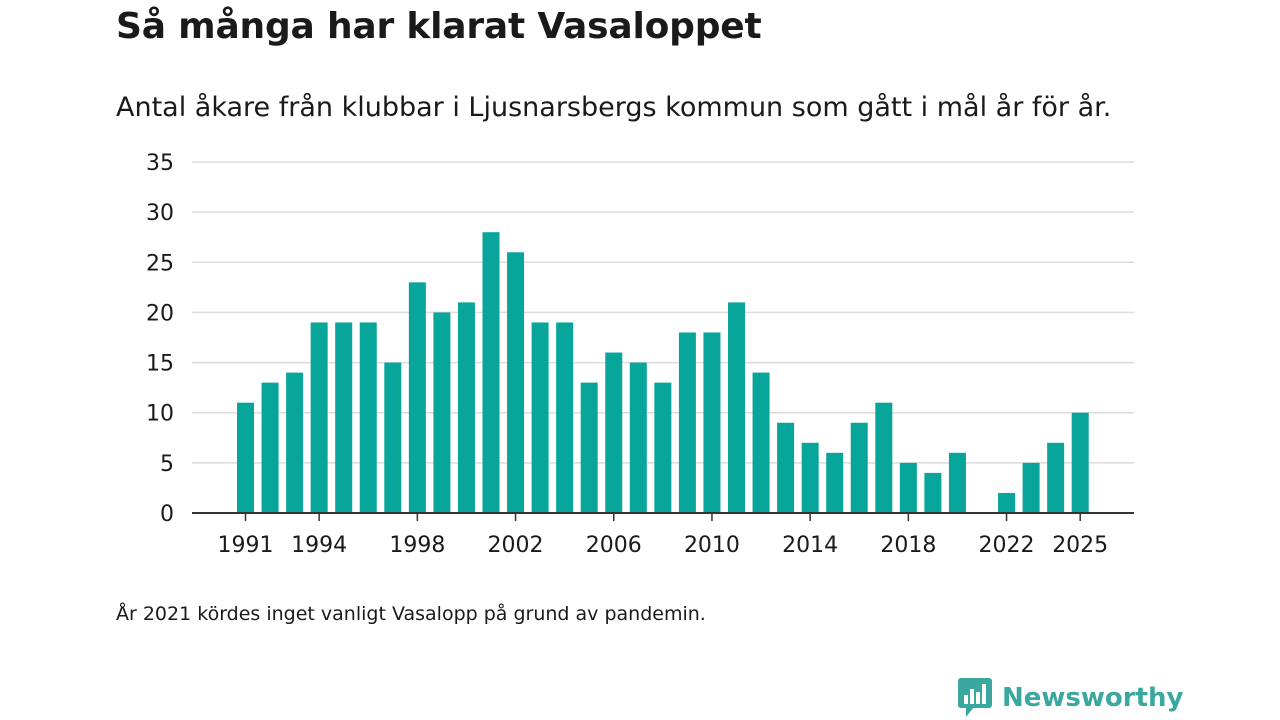  What do you see at coordinates (160, 263) in the screenshot?
I see `y-tick-label: 25` at bounding box center [160, 263].